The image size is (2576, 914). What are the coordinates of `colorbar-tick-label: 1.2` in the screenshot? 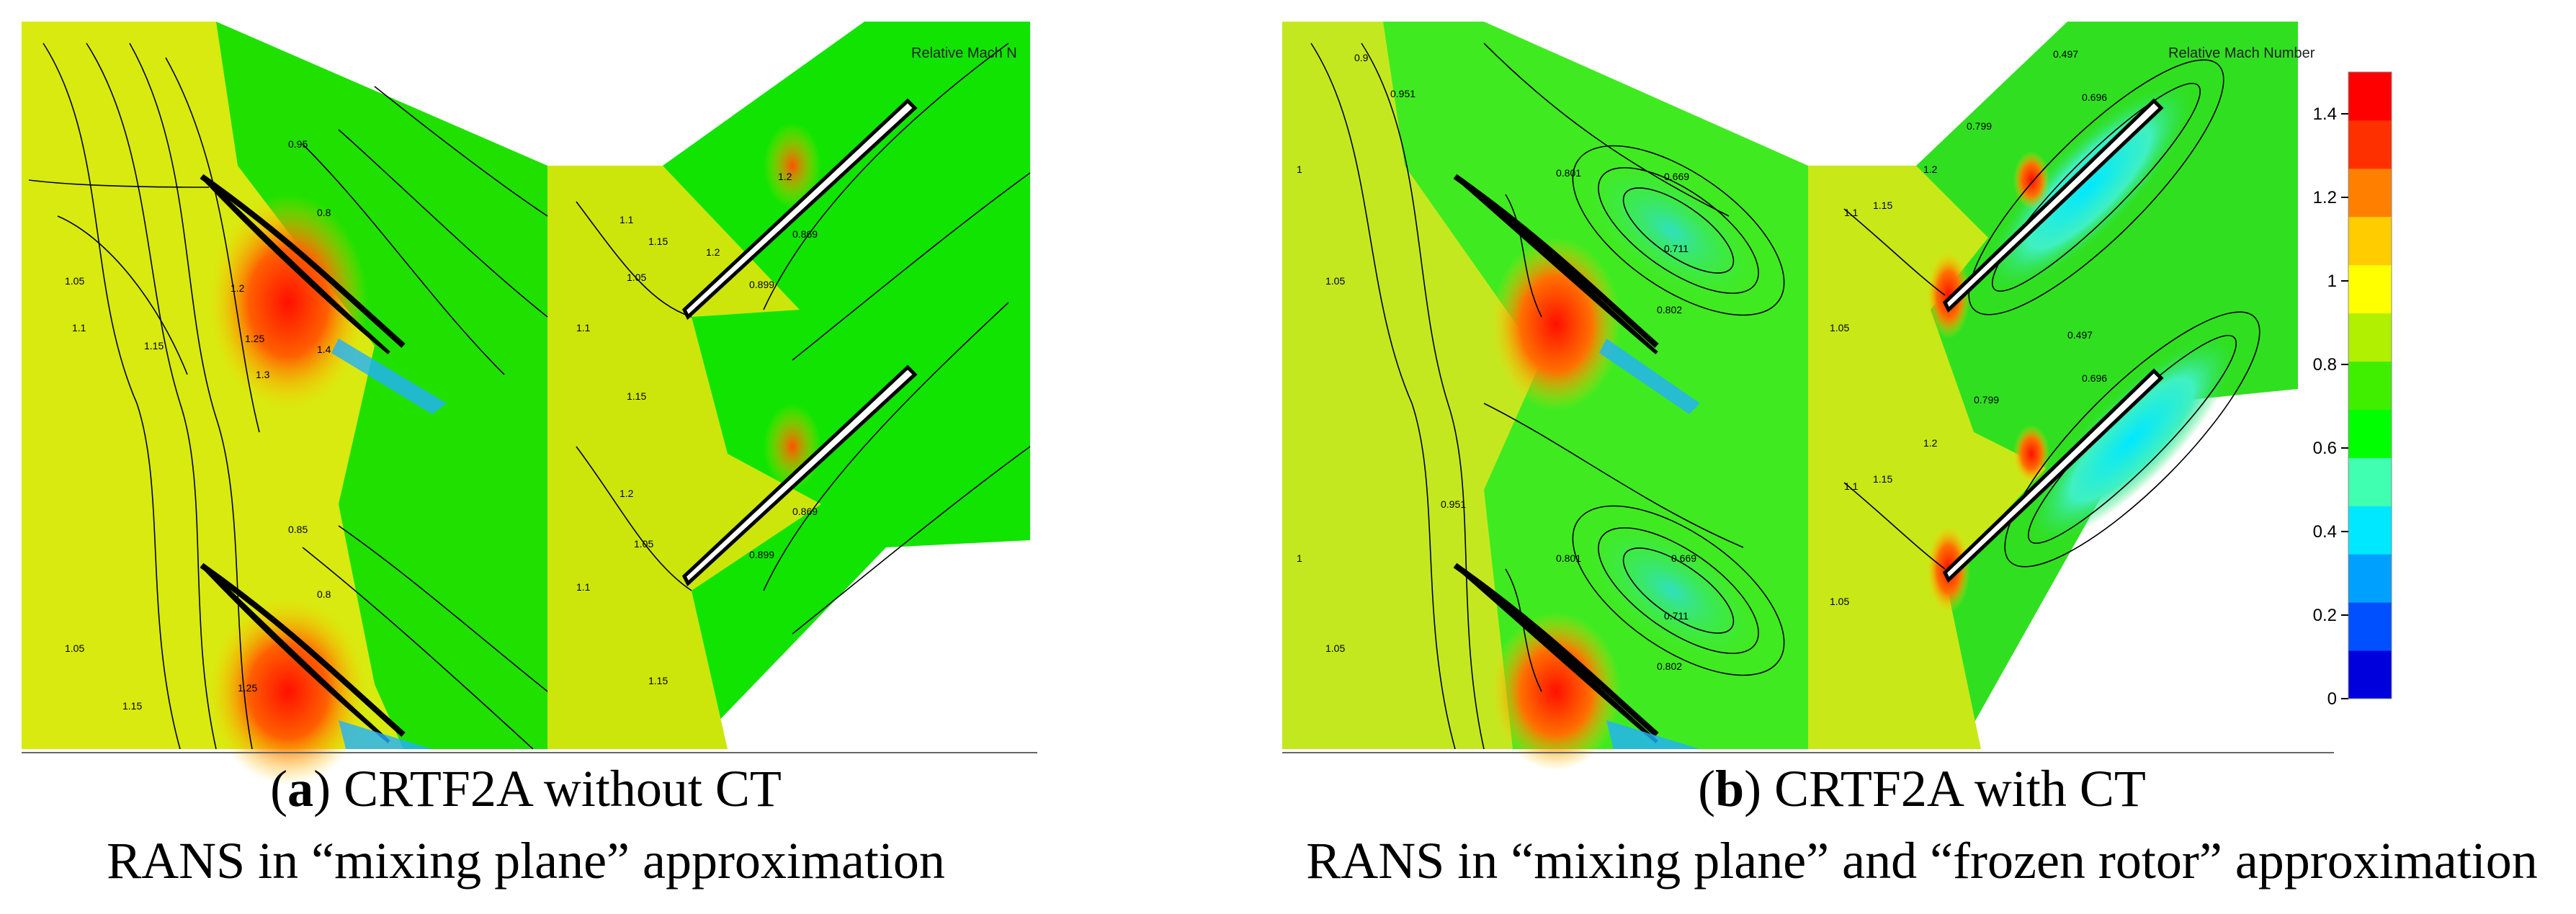 It's located at (2325, 197).